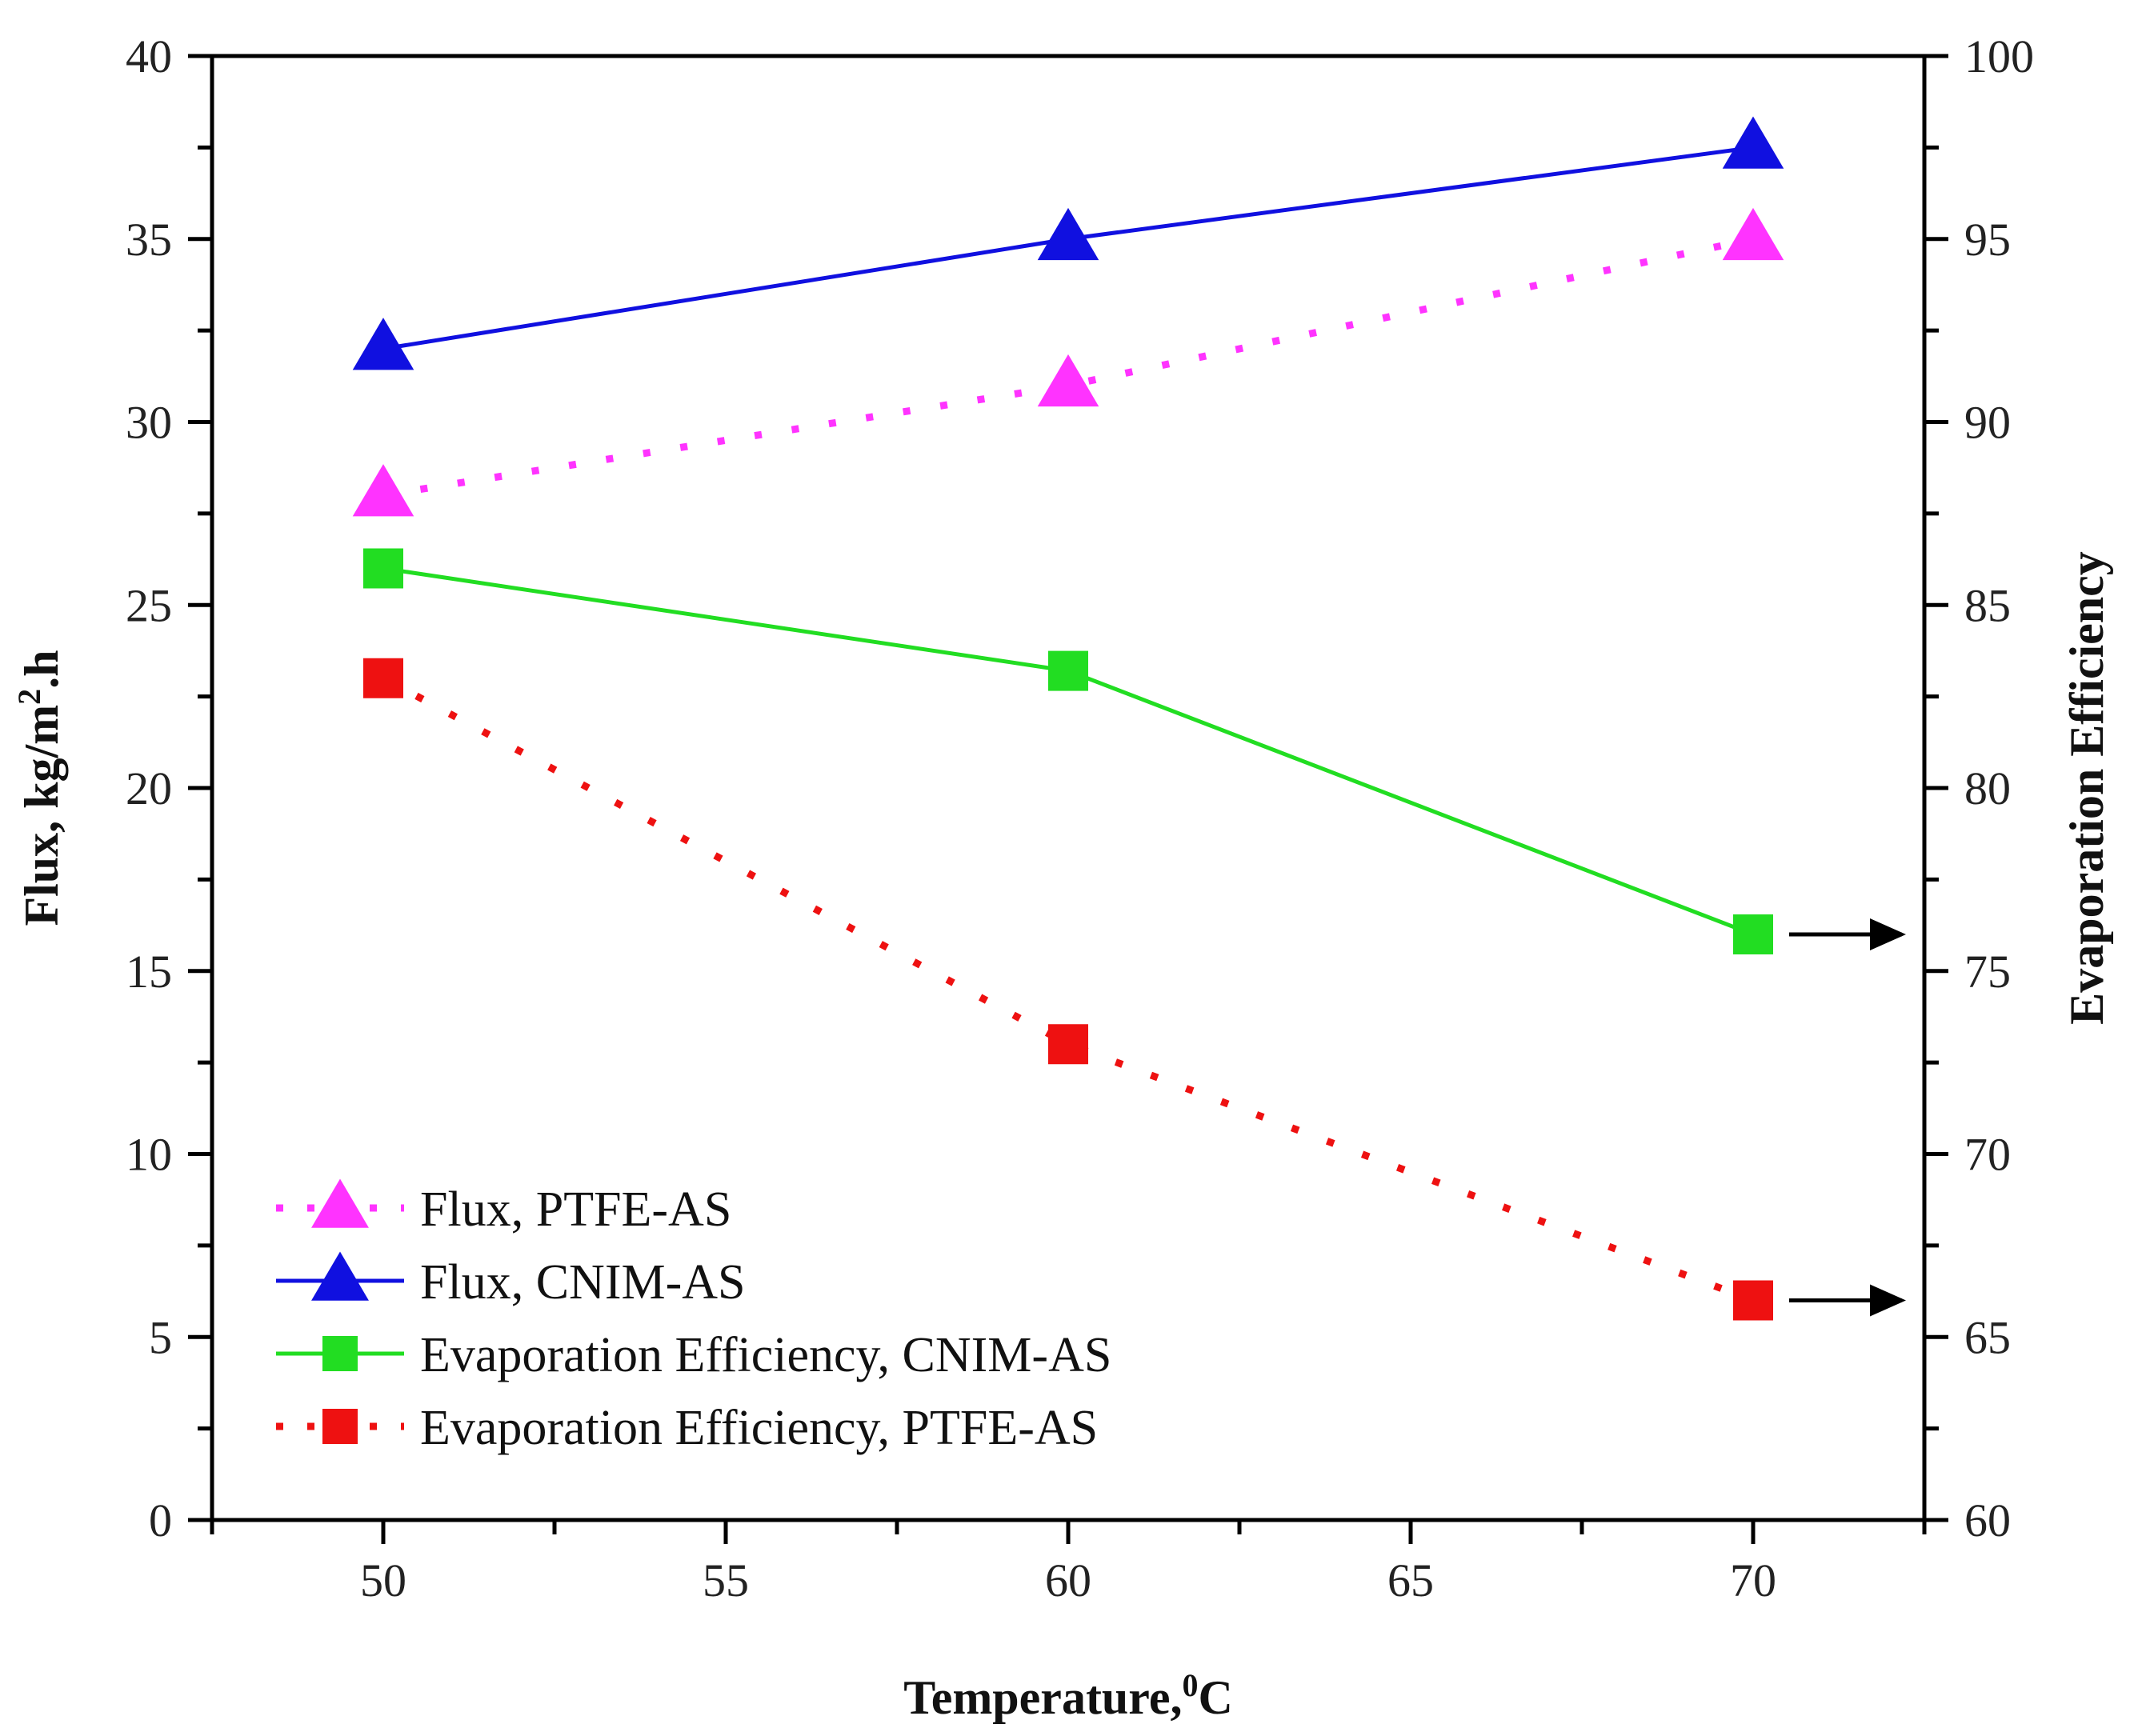  What do you see at coordinates (149, 972) in the screenshot?
I see `y-left-tick-label: 15` at bounding box center [149, 972].